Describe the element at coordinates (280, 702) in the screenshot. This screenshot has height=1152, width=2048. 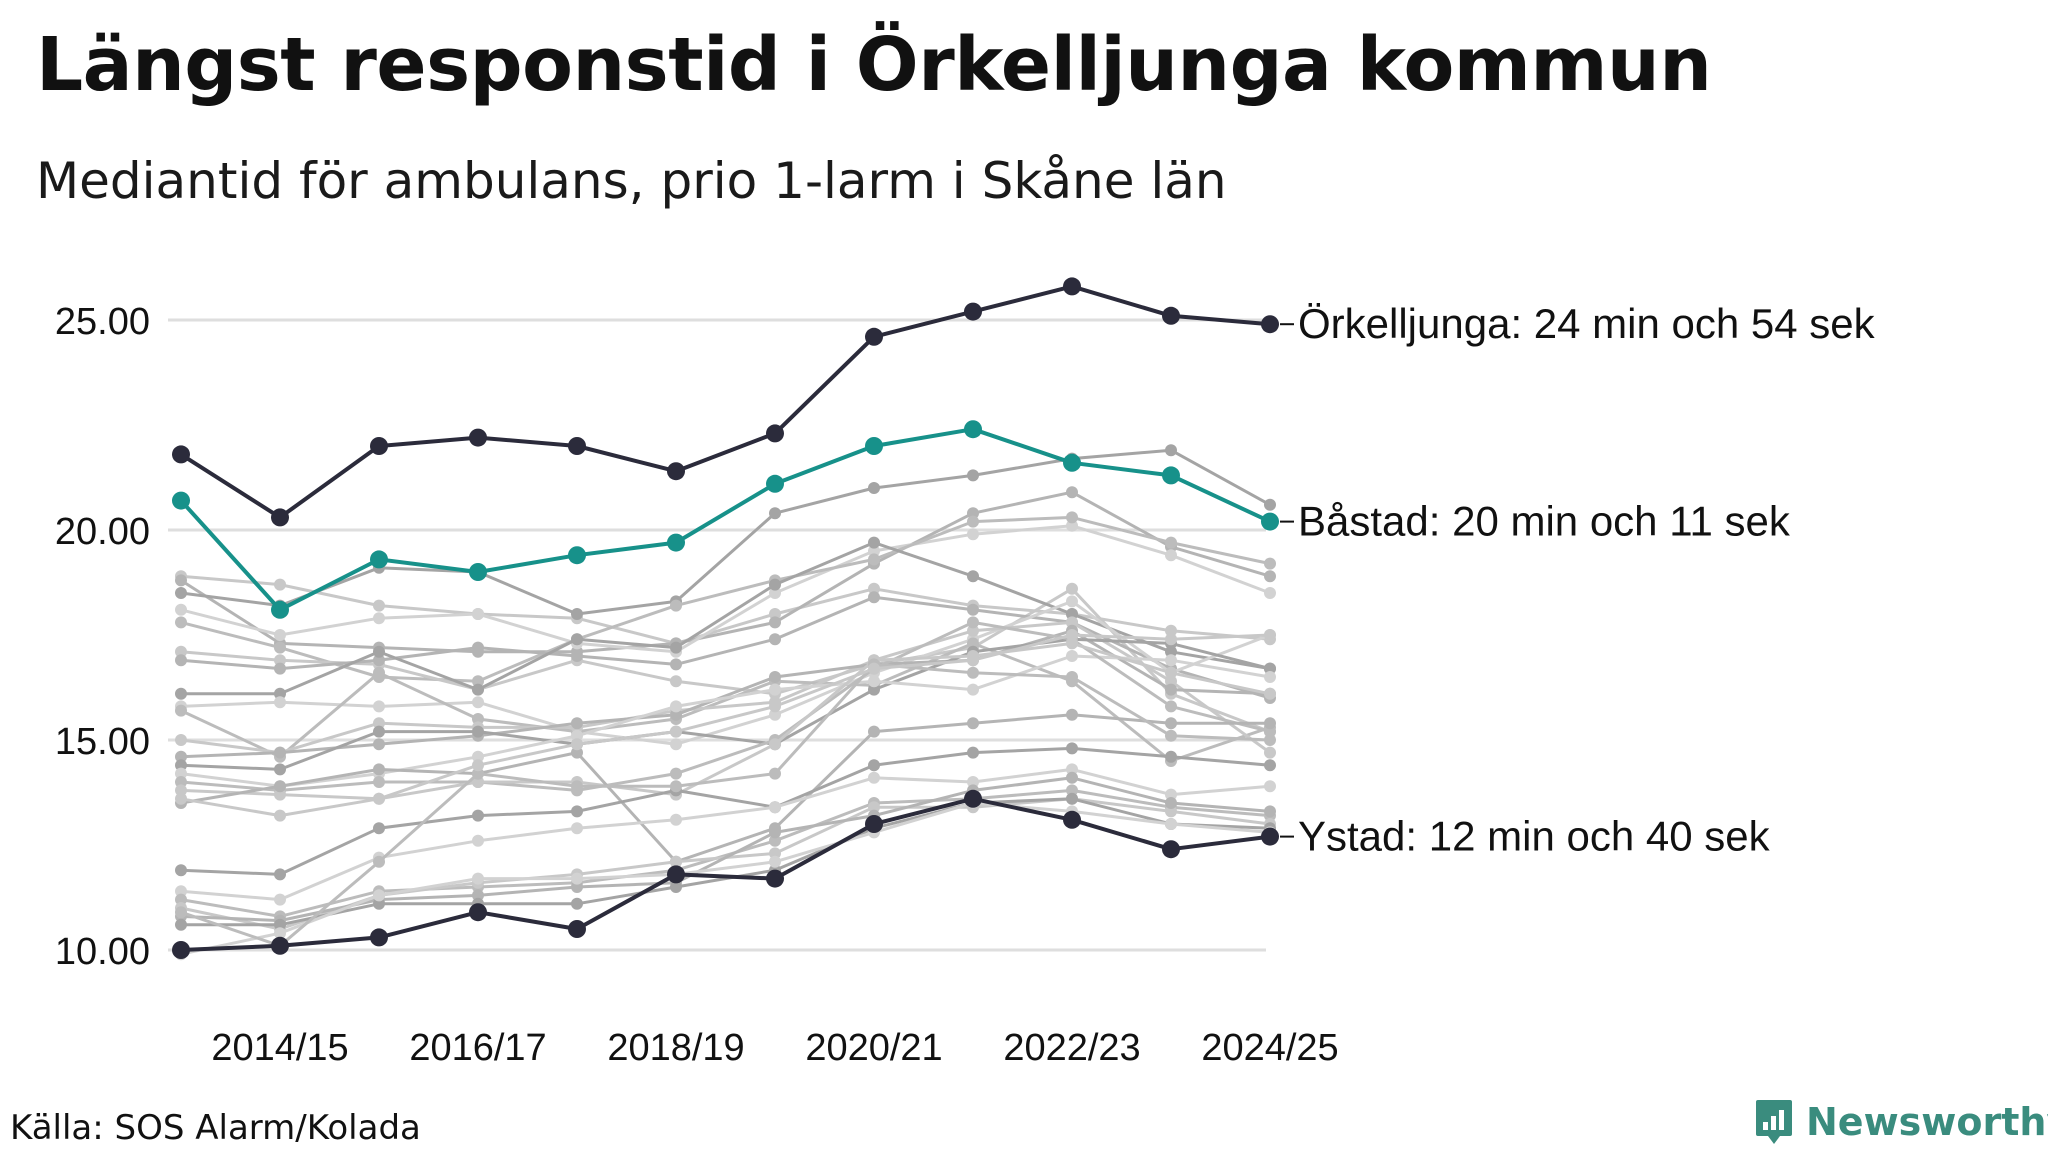
I see `series-kommun-i-point` at that location.